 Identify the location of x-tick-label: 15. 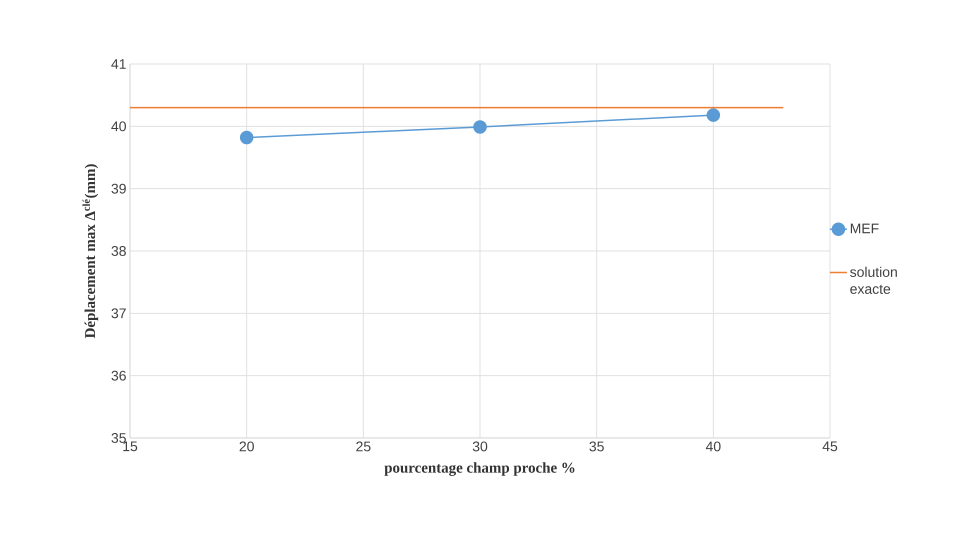
(130, 447).